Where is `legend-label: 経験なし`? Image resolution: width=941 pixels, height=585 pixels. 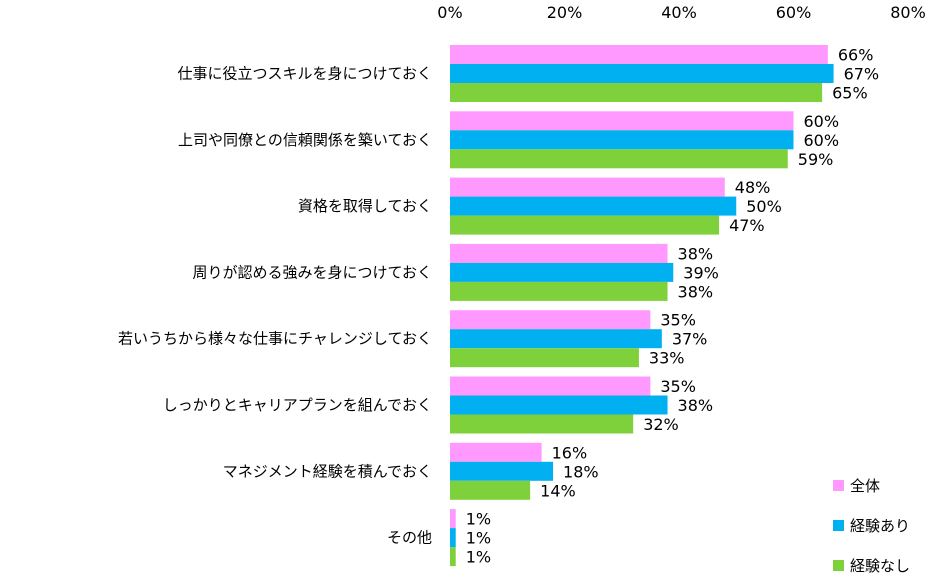 legend-label: 経験なし is located at coordinates (880, 566).